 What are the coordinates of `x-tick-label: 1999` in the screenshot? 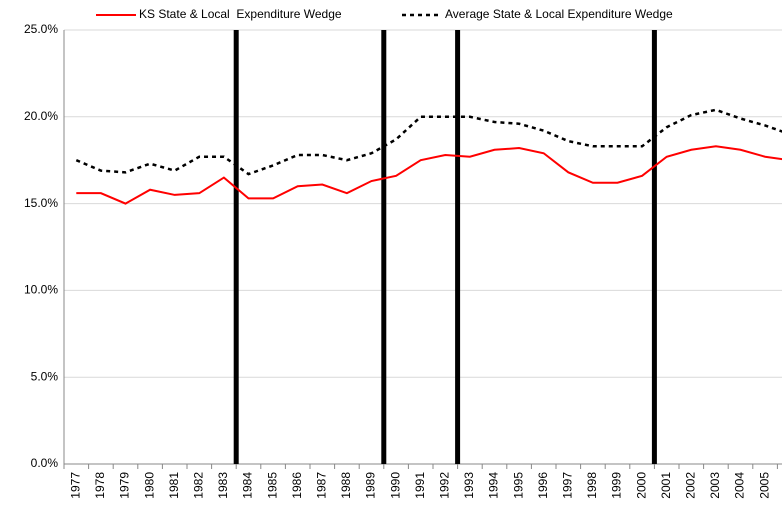 It's located at (617, 485).